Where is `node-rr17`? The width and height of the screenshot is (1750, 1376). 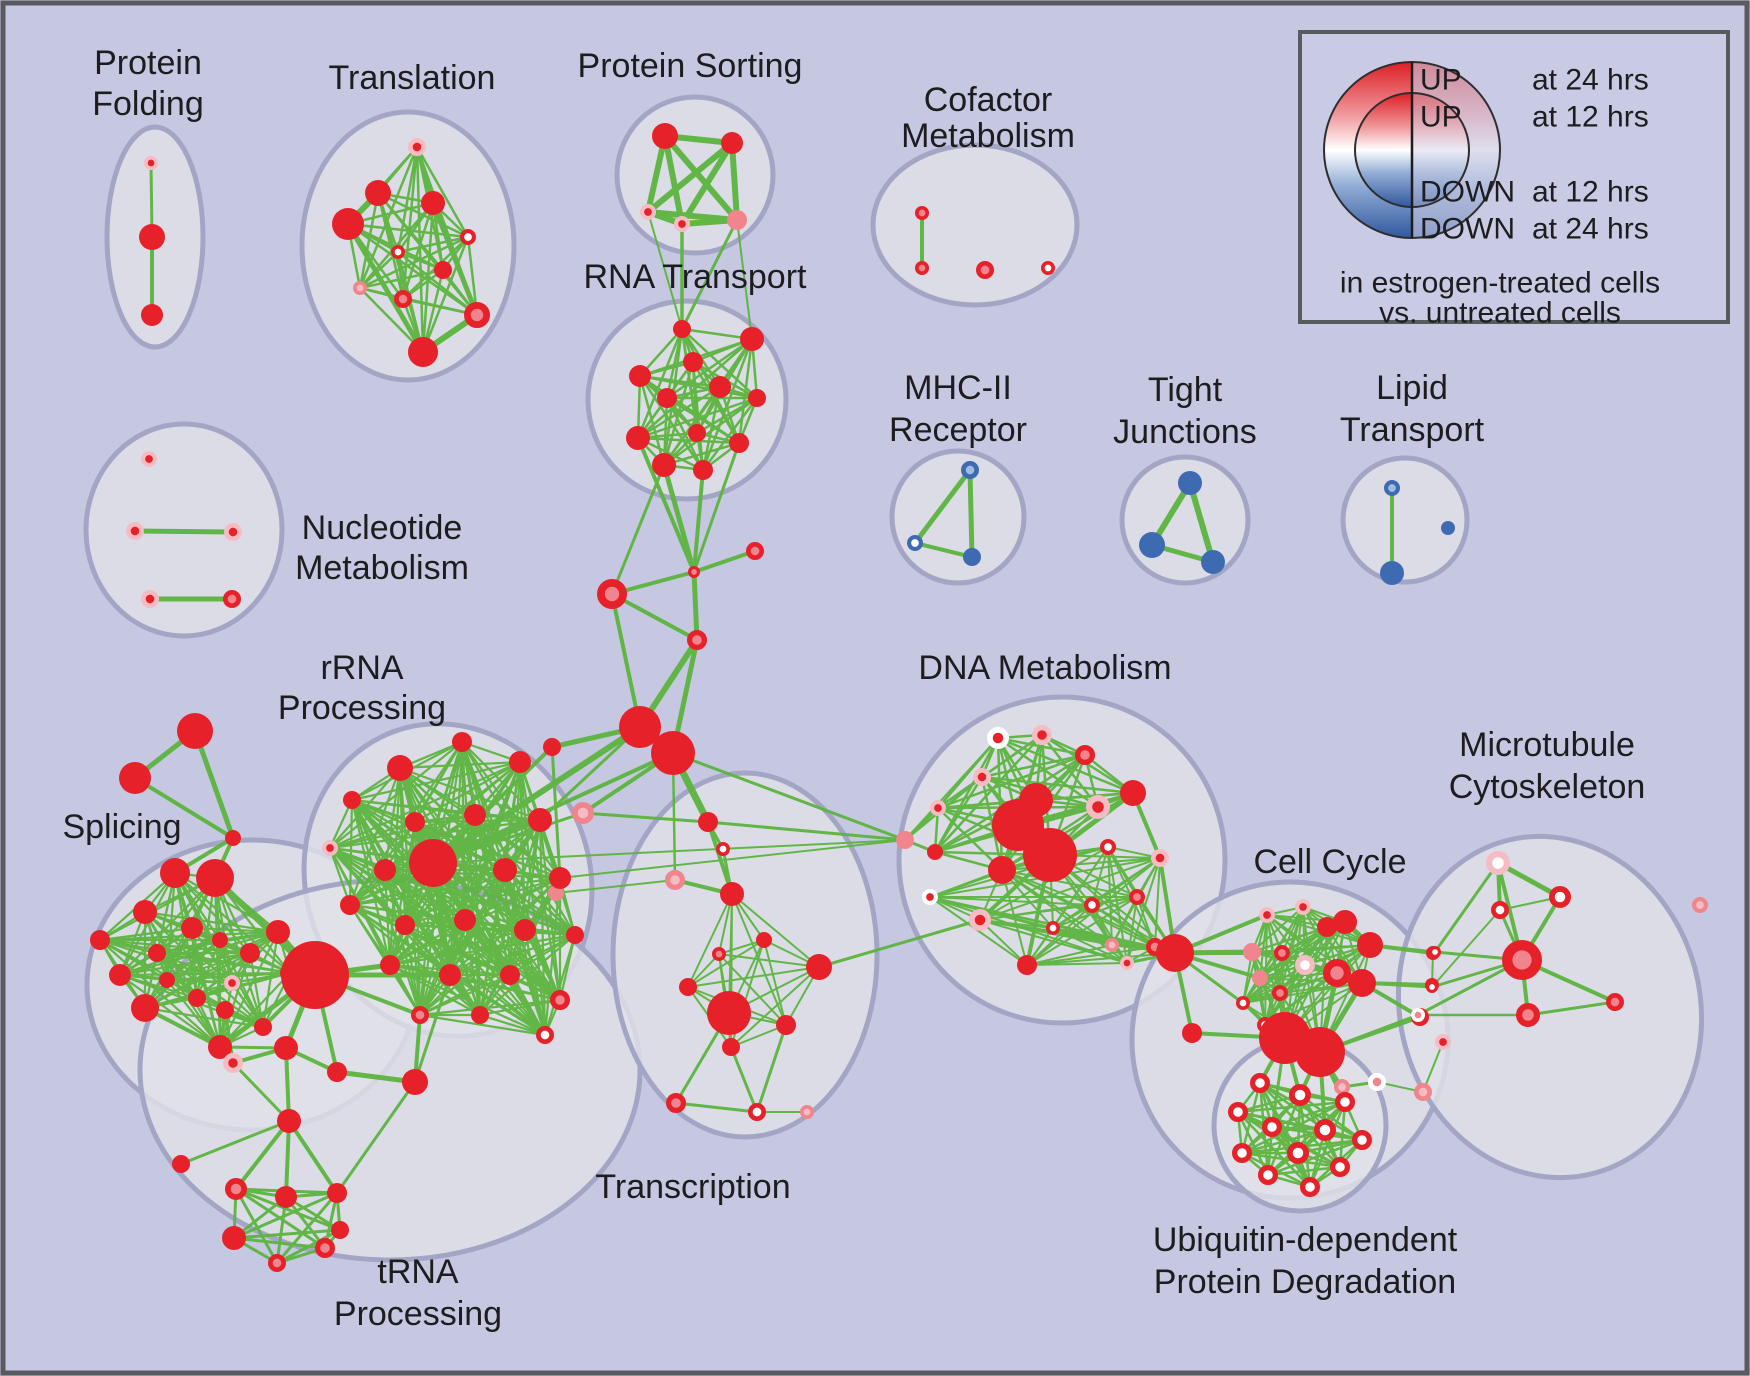
node-rr17 is located at coordinates (575, 935).